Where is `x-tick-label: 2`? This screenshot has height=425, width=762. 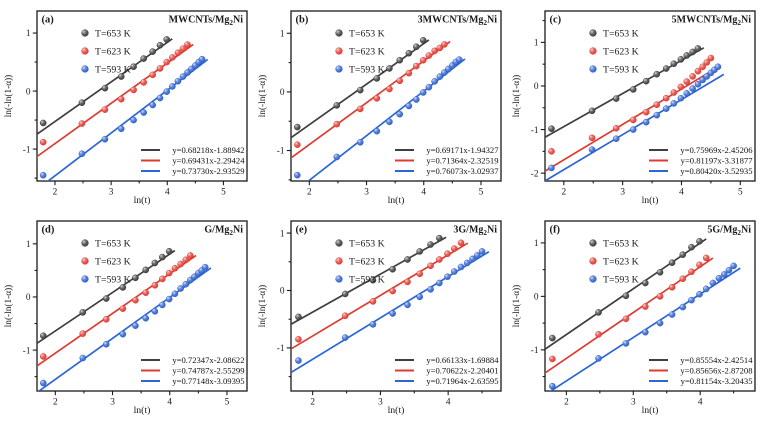 x-tick-label: 2 is located at coordinates (563, 193).